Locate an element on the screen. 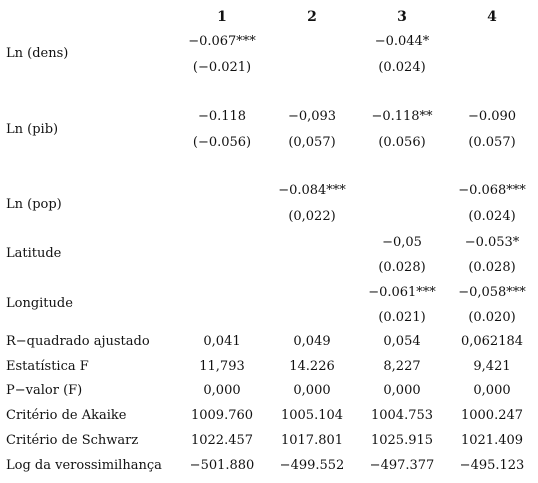 This screenshot has height=483, width=538. stat-label-akaike: Critério de Akaike is located at coordinates (66, 415).